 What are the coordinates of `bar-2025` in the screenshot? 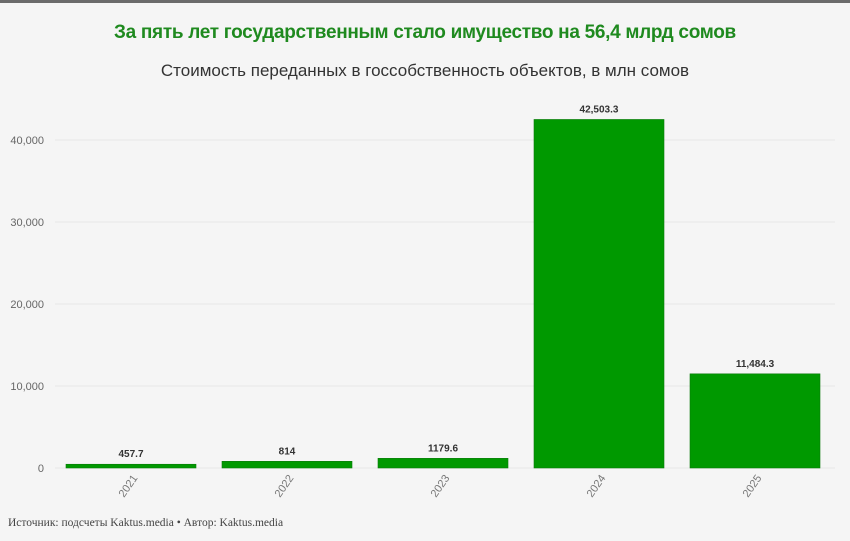 It's located at (755, 421).